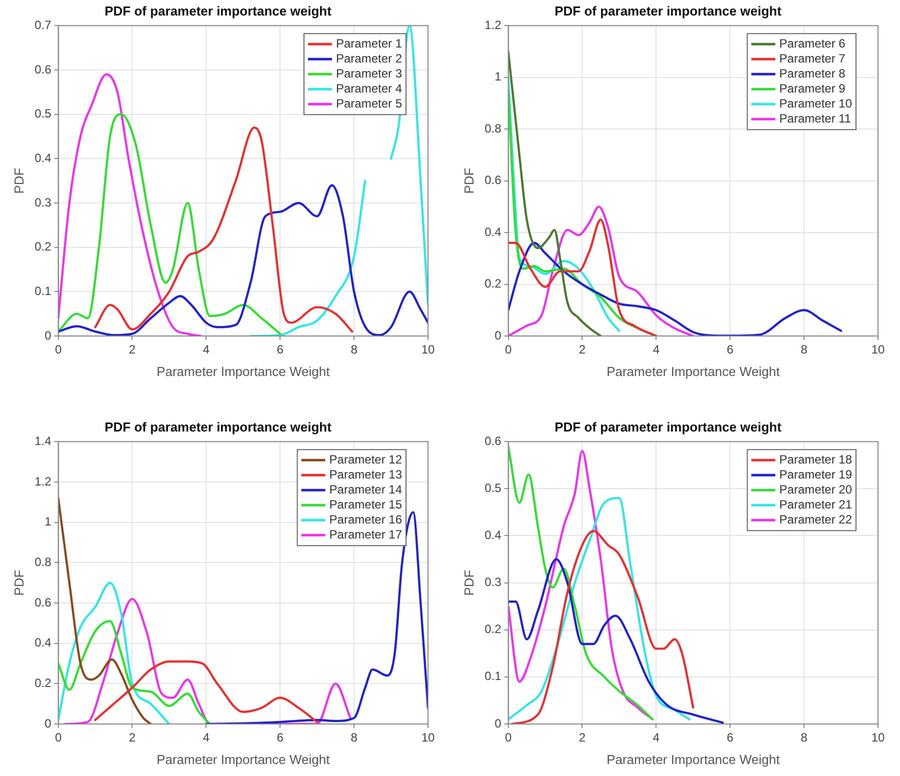 Image resolution: width=900 pixels, height=776 pixels. What do you see at coordinates (369, 73) in the screenshot?
I see `legend-label: Parameter 3` at bounding box center [369, 73].